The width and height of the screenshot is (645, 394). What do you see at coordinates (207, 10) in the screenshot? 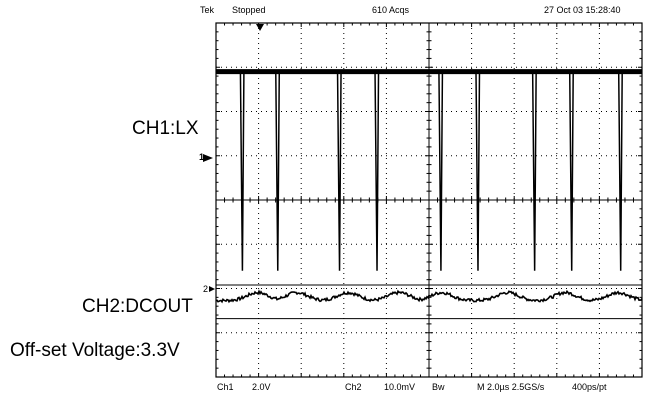
I see `scope-brand: Tek` at bounding box center [207, 10].